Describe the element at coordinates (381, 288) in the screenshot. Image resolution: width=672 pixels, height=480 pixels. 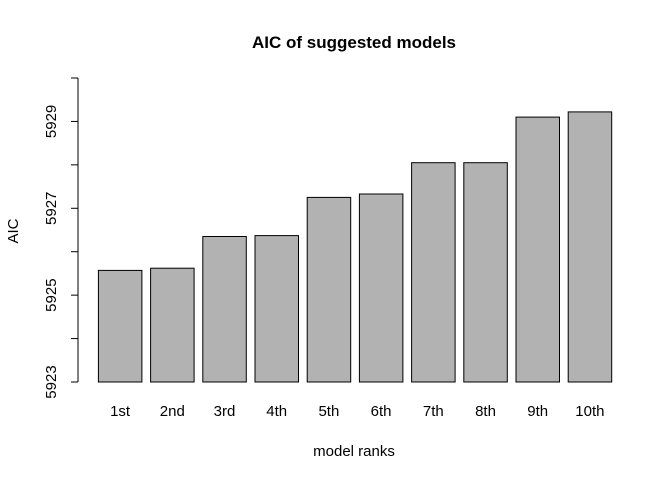
I see `bar-6th` at that location.